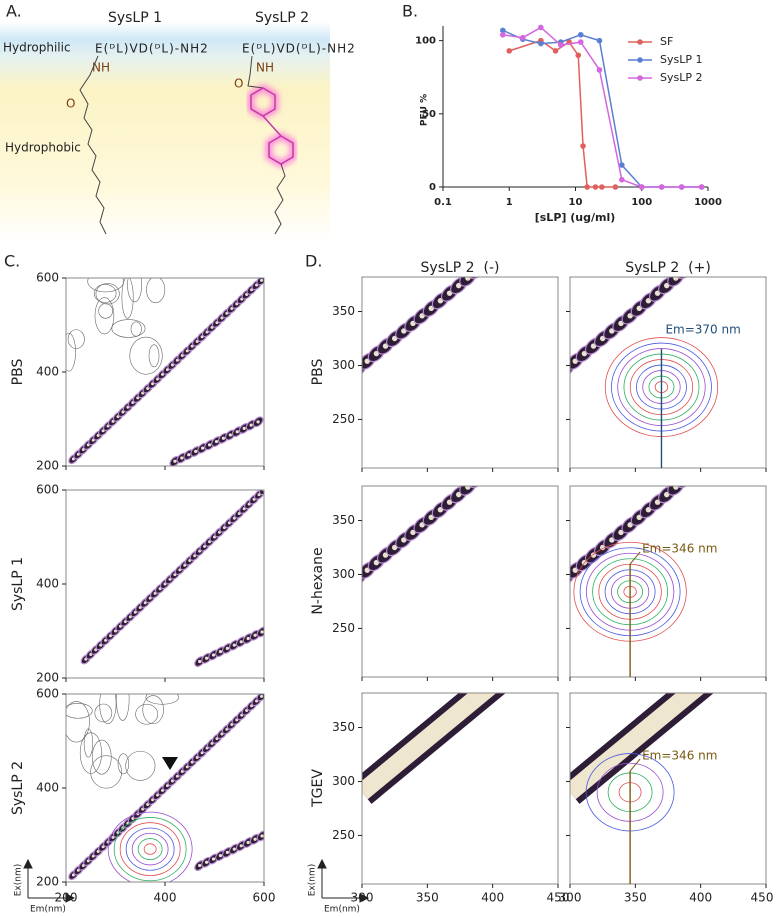 This screenshot has height=918, width=777. Describe the element at coordinates (666, 41) in the screenshot. I see `legend-label: SF` at that location.